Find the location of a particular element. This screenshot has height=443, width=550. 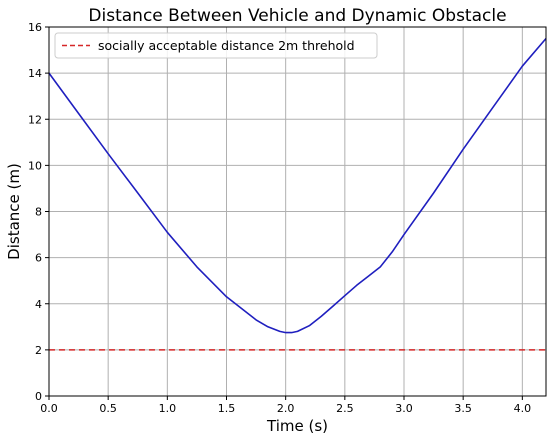

x-tick-label: 3.5 is located at coordinates (463, 408).